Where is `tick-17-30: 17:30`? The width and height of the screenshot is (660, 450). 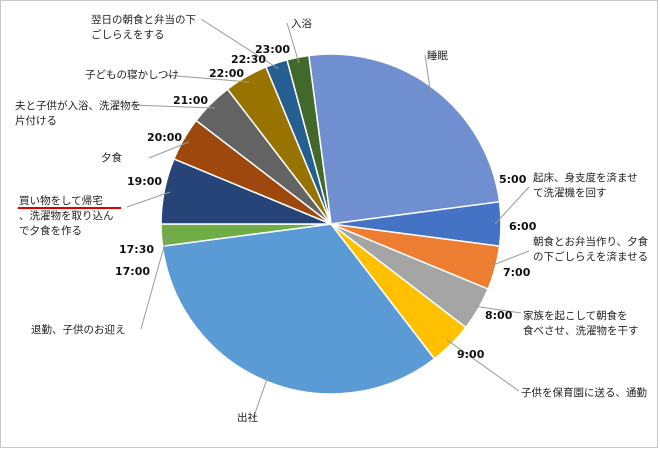 tick-17-30: 17:30 is located at coordinates (136, 249).